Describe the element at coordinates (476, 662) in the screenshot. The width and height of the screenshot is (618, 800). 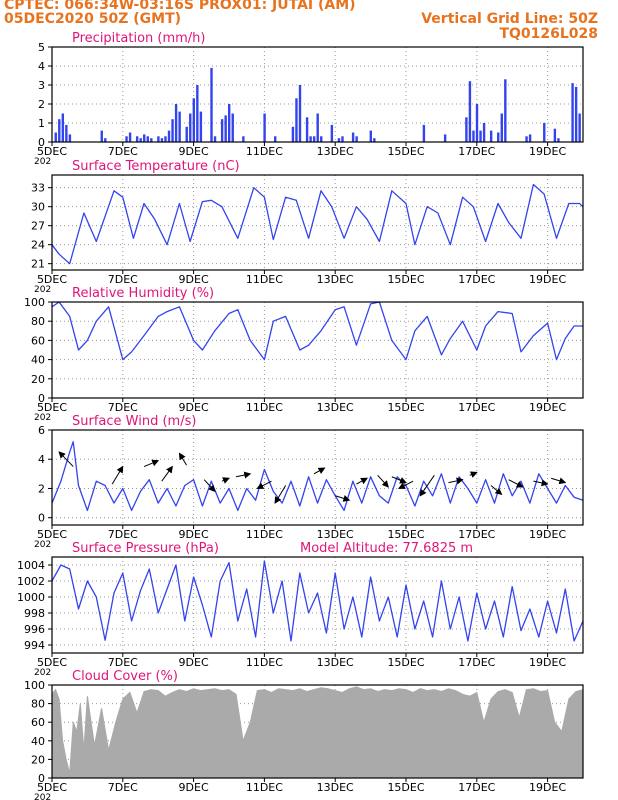
I see `press-xtick-label: 17DEC` at that location.